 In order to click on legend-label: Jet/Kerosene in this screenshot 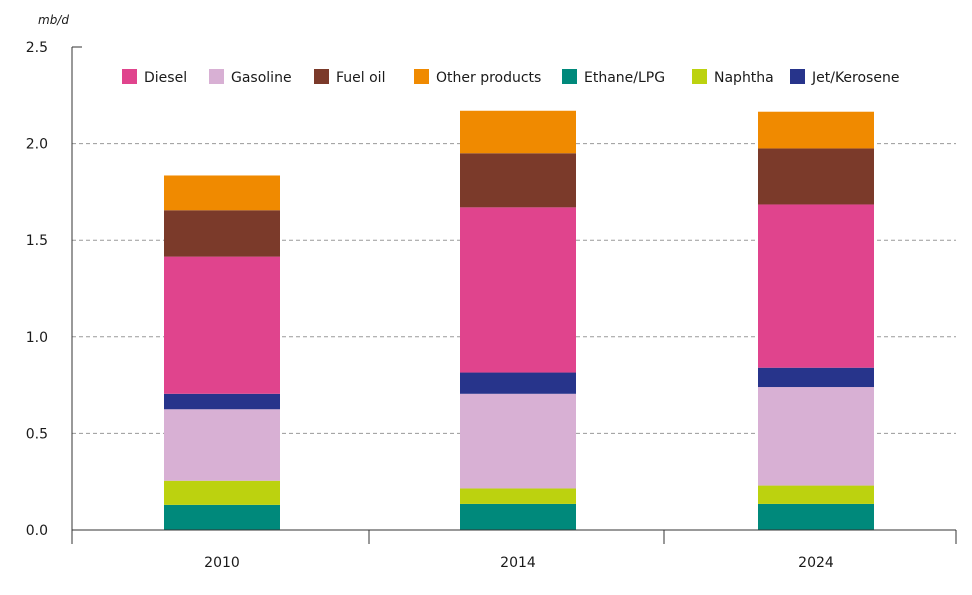, I will do `click(855, 78)`.